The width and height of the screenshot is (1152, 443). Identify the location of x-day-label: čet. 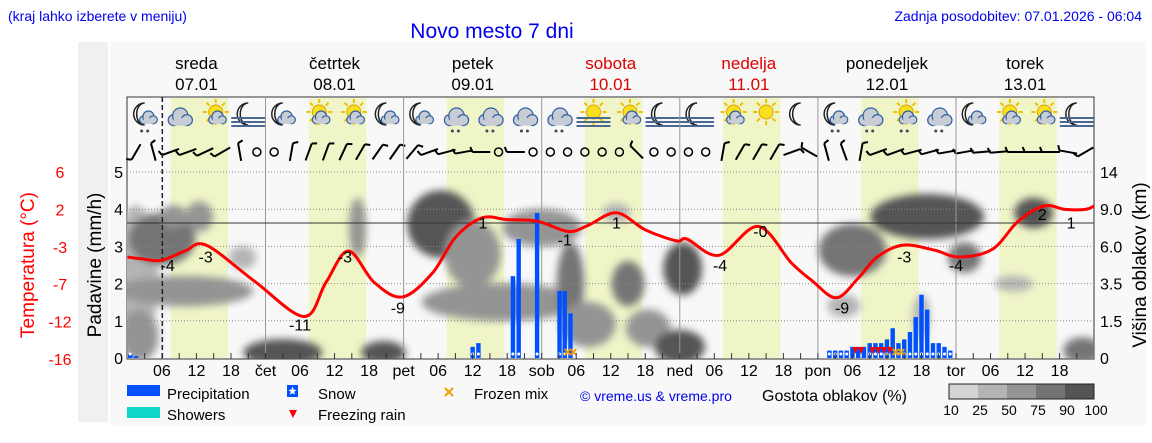
(266, 371).